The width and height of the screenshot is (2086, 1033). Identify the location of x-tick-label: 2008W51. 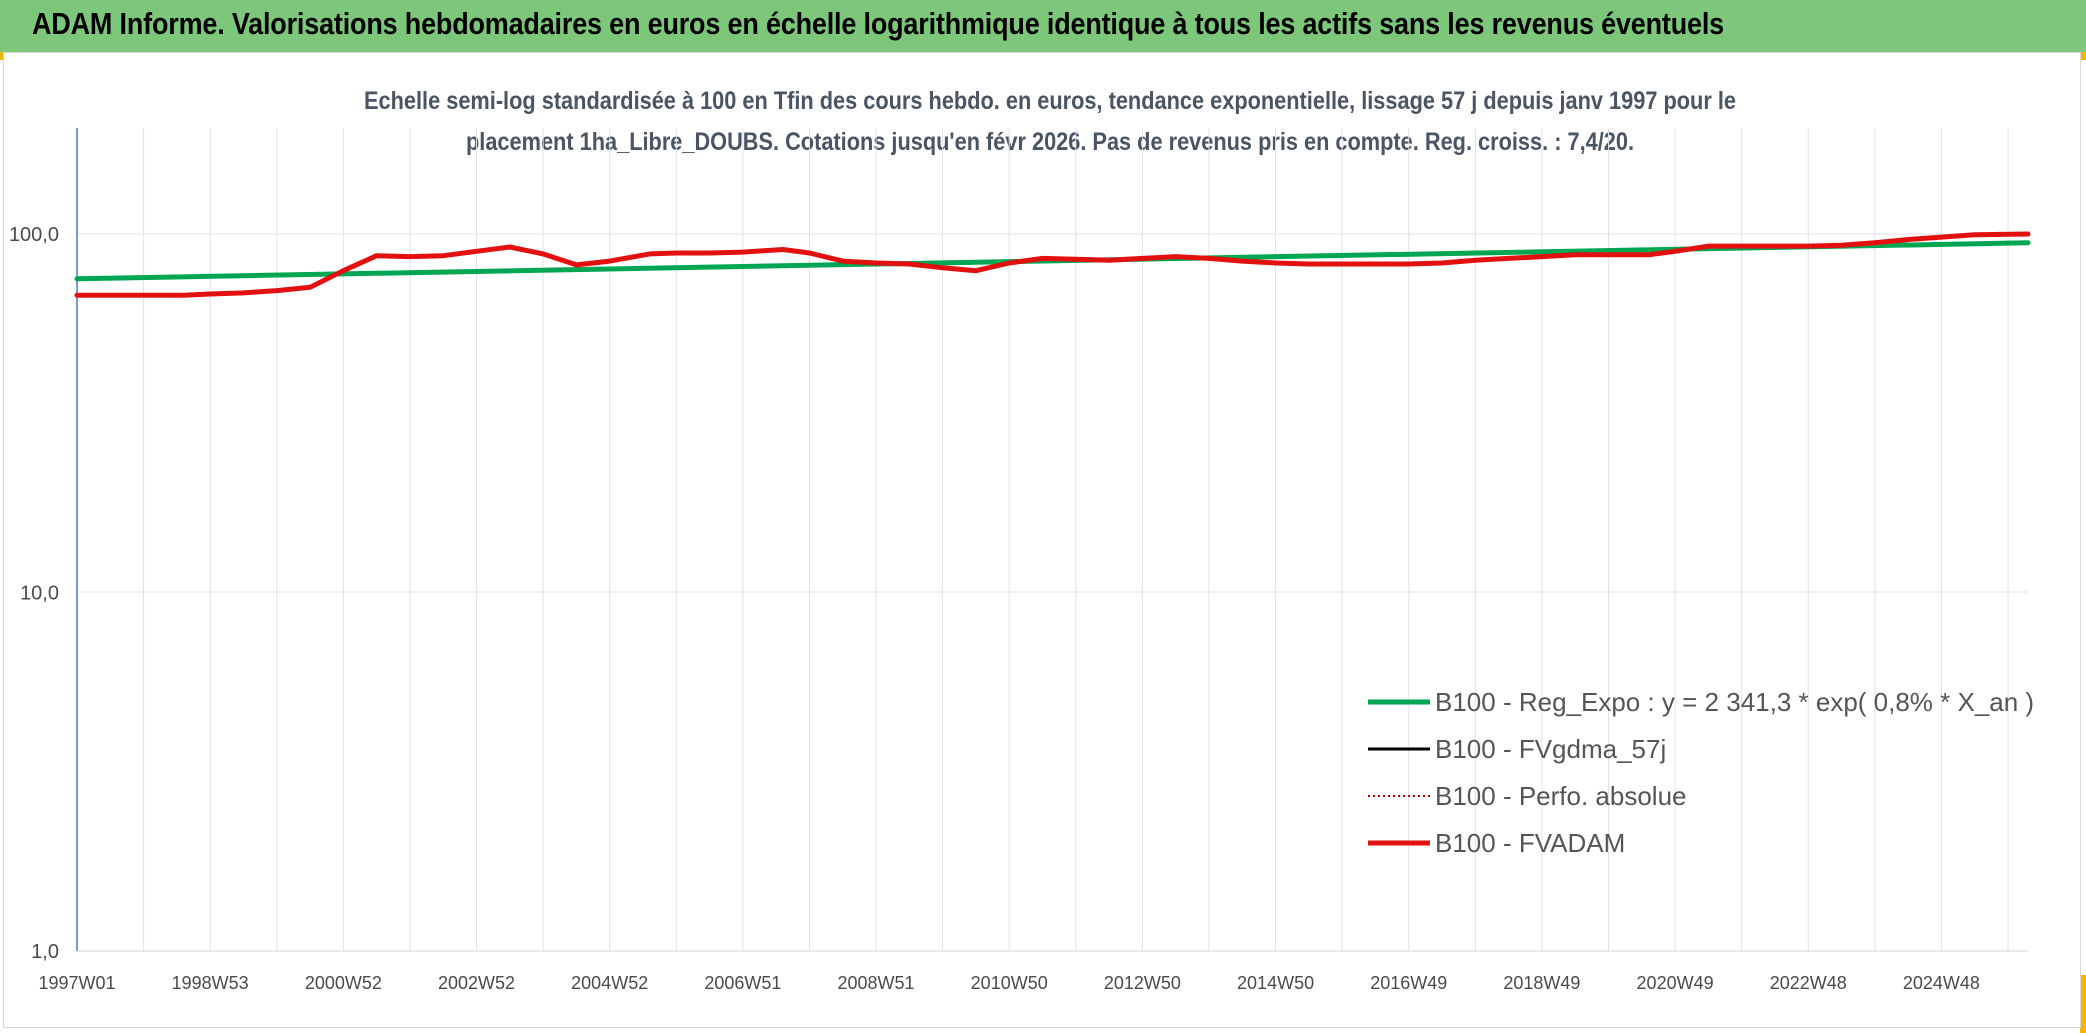
(876, 983).